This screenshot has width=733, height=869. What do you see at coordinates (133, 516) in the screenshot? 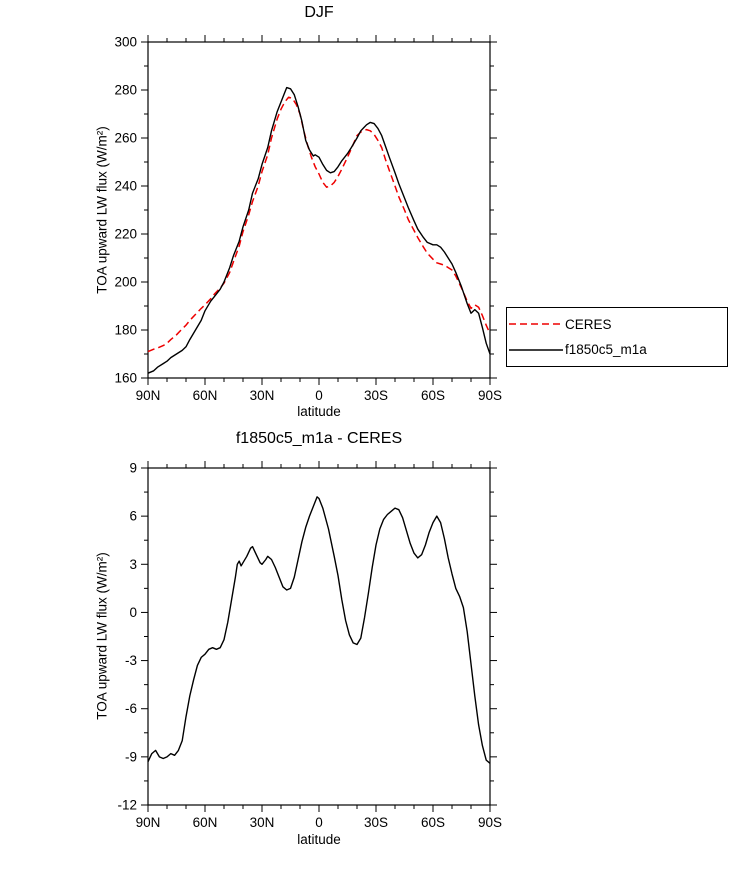
I see `y-tick-label: 6` at bounding box center [133, 516].